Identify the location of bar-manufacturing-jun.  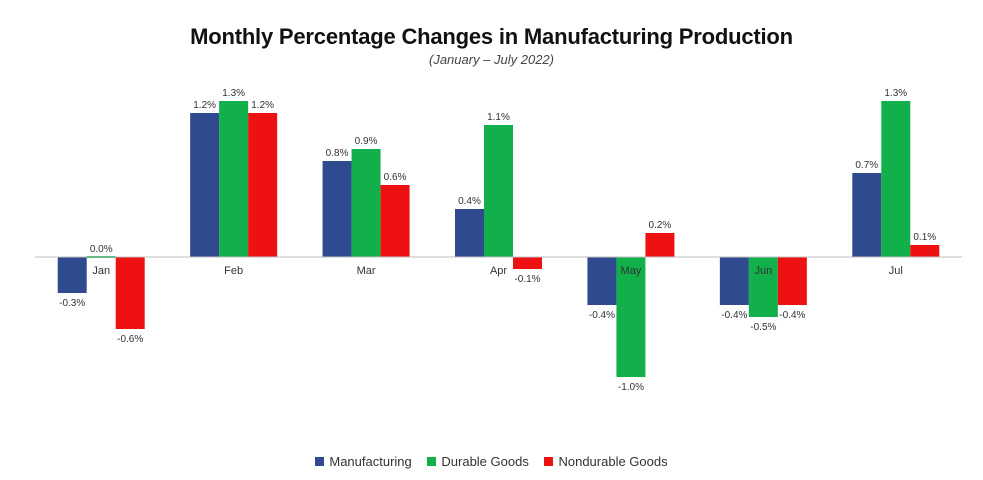
(734, 281).